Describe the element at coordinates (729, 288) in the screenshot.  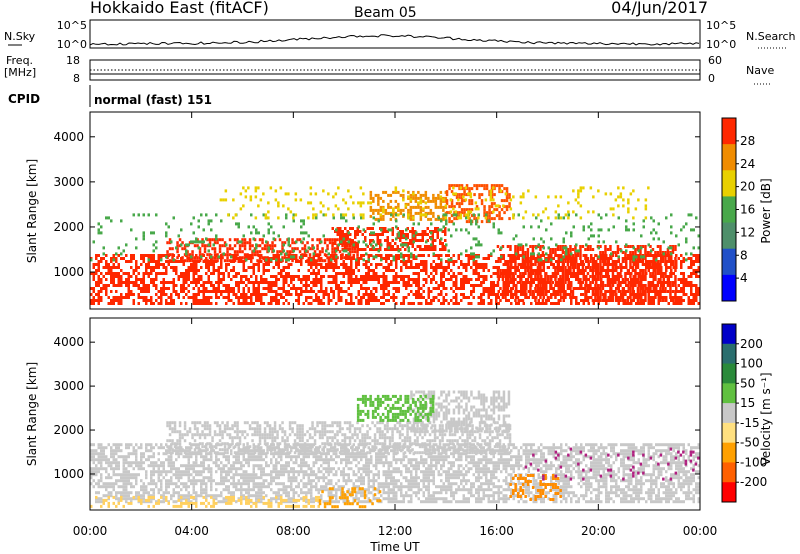
I see `colorbar-swatch` at that location.